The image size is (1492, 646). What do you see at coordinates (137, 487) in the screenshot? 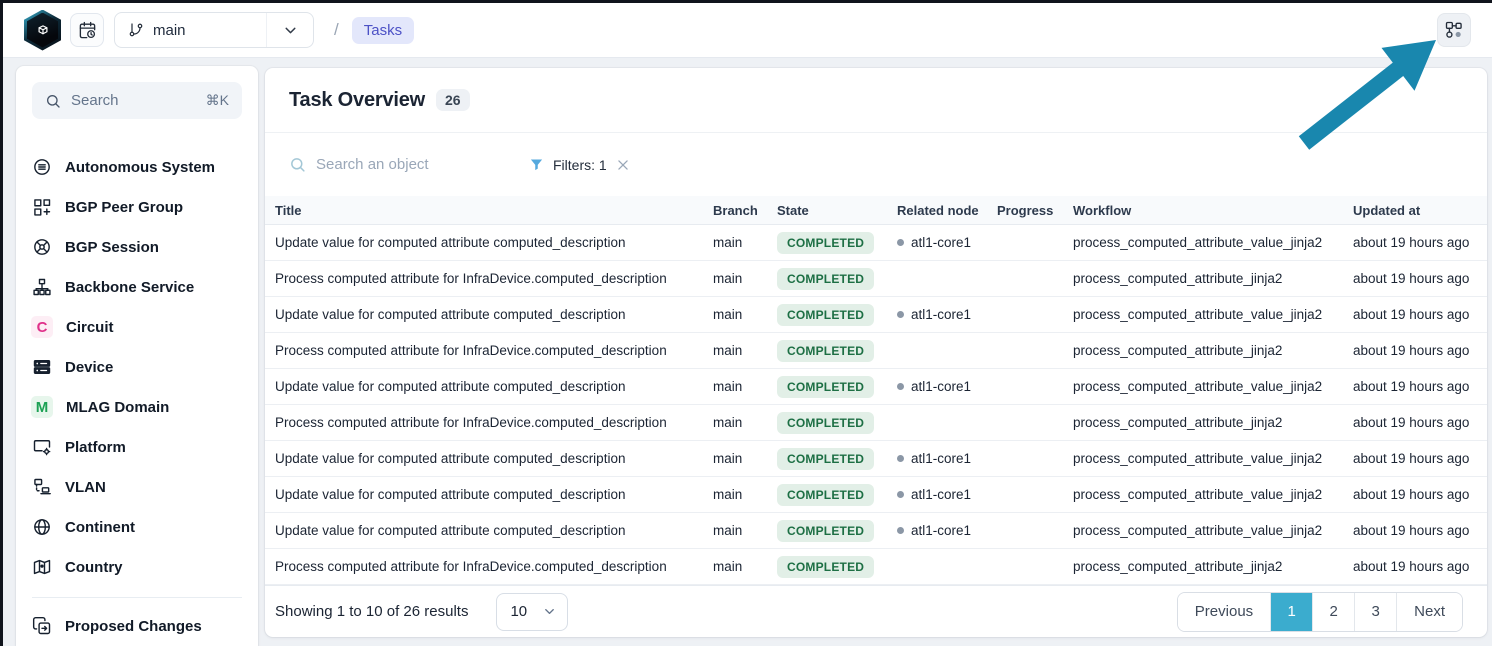
I see `sidebar-item-vlan: VLAN` at bounding box center [137, 487].